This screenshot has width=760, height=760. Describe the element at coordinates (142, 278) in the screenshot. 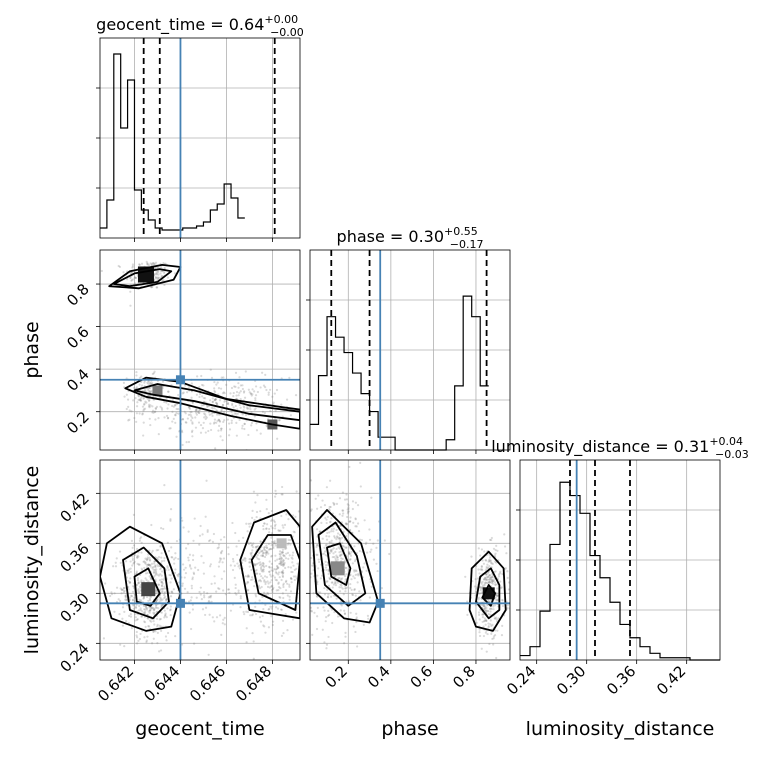

I see `density-contour` at that location.